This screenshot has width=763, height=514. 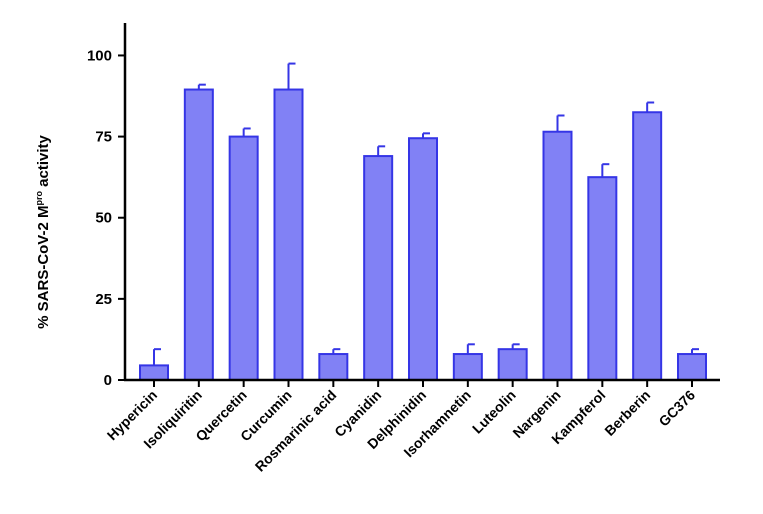 I want to click on error-bar-isorhamnetin, so click(x=470, y=349).